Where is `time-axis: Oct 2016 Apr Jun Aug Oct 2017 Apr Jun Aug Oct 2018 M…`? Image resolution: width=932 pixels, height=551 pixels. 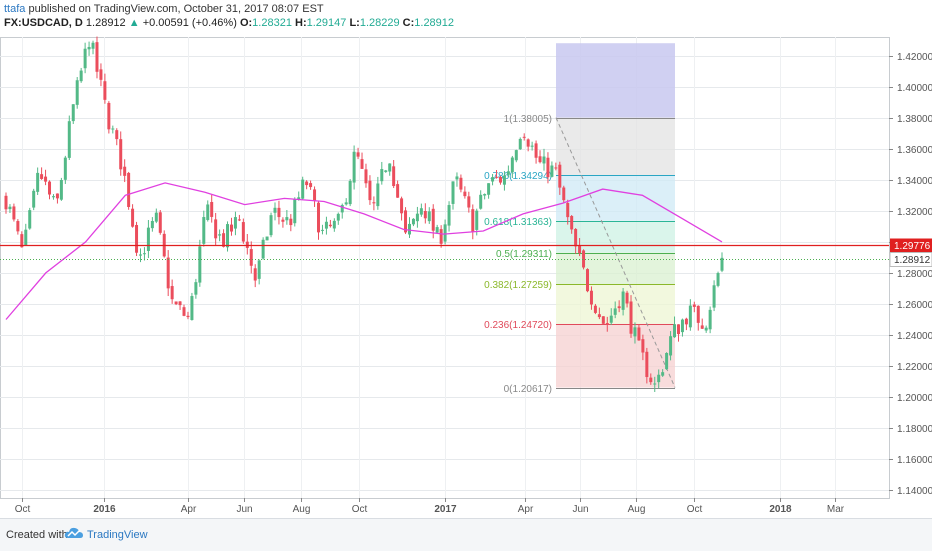 time-axis: Oct 2016 Apr Jun Aug Oct 2017 Apr Jun Aug Oct 2018 M… is located at coordinates (430, 506).